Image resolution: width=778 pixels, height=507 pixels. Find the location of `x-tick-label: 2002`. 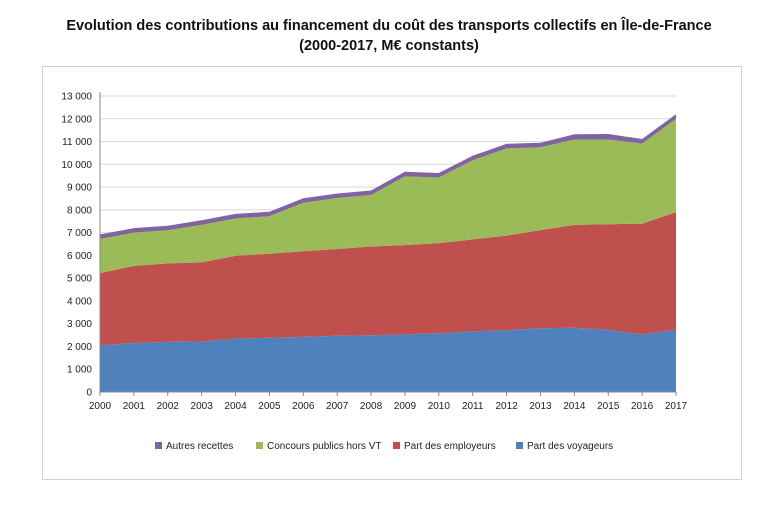

x-tick-label: 2002 is located at coordinates (168, 406).